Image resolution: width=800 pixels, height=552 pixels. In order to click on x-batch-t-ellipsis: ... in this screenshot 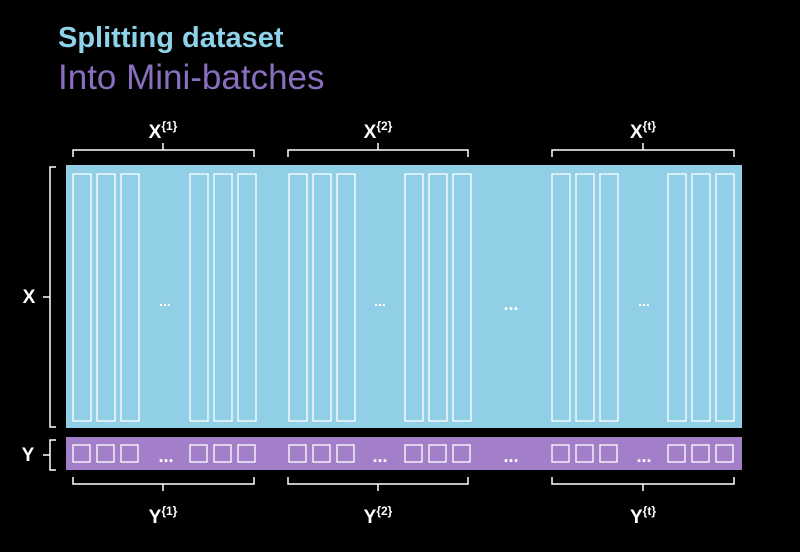, I will do `click(644, 301)`.